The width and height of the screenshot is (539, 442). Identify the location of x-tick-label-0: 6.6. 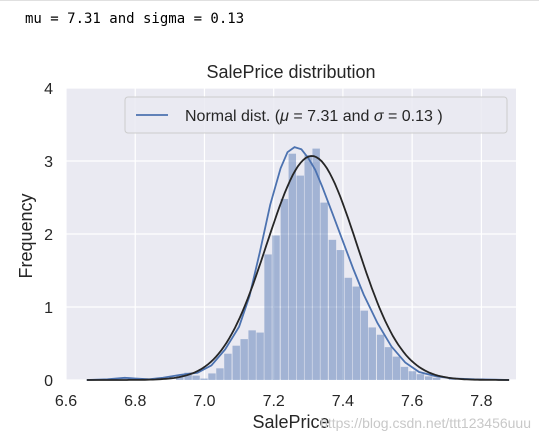
(66, 401).